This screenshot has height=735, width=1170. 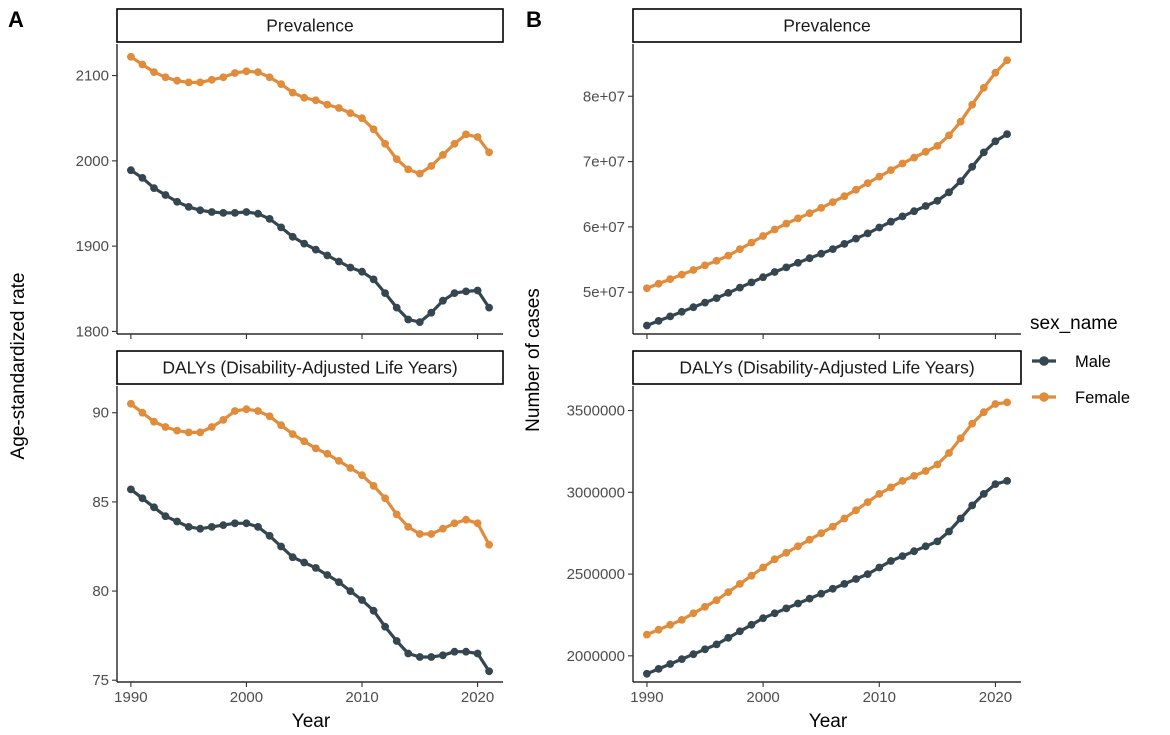 I want to click on panel-letter-b: B, so click(x=534, y=19).